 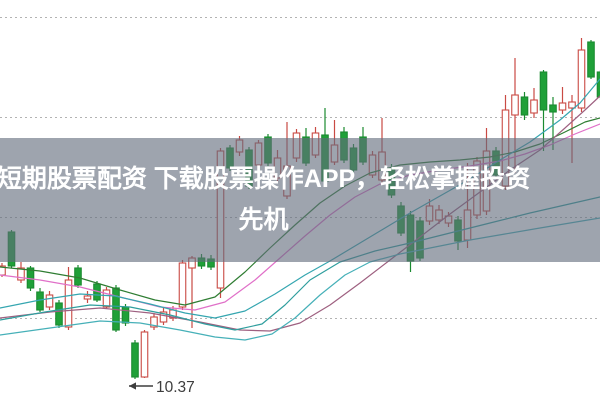 I want to click on low-annotation: 10.37, so click(x=162, y=387).